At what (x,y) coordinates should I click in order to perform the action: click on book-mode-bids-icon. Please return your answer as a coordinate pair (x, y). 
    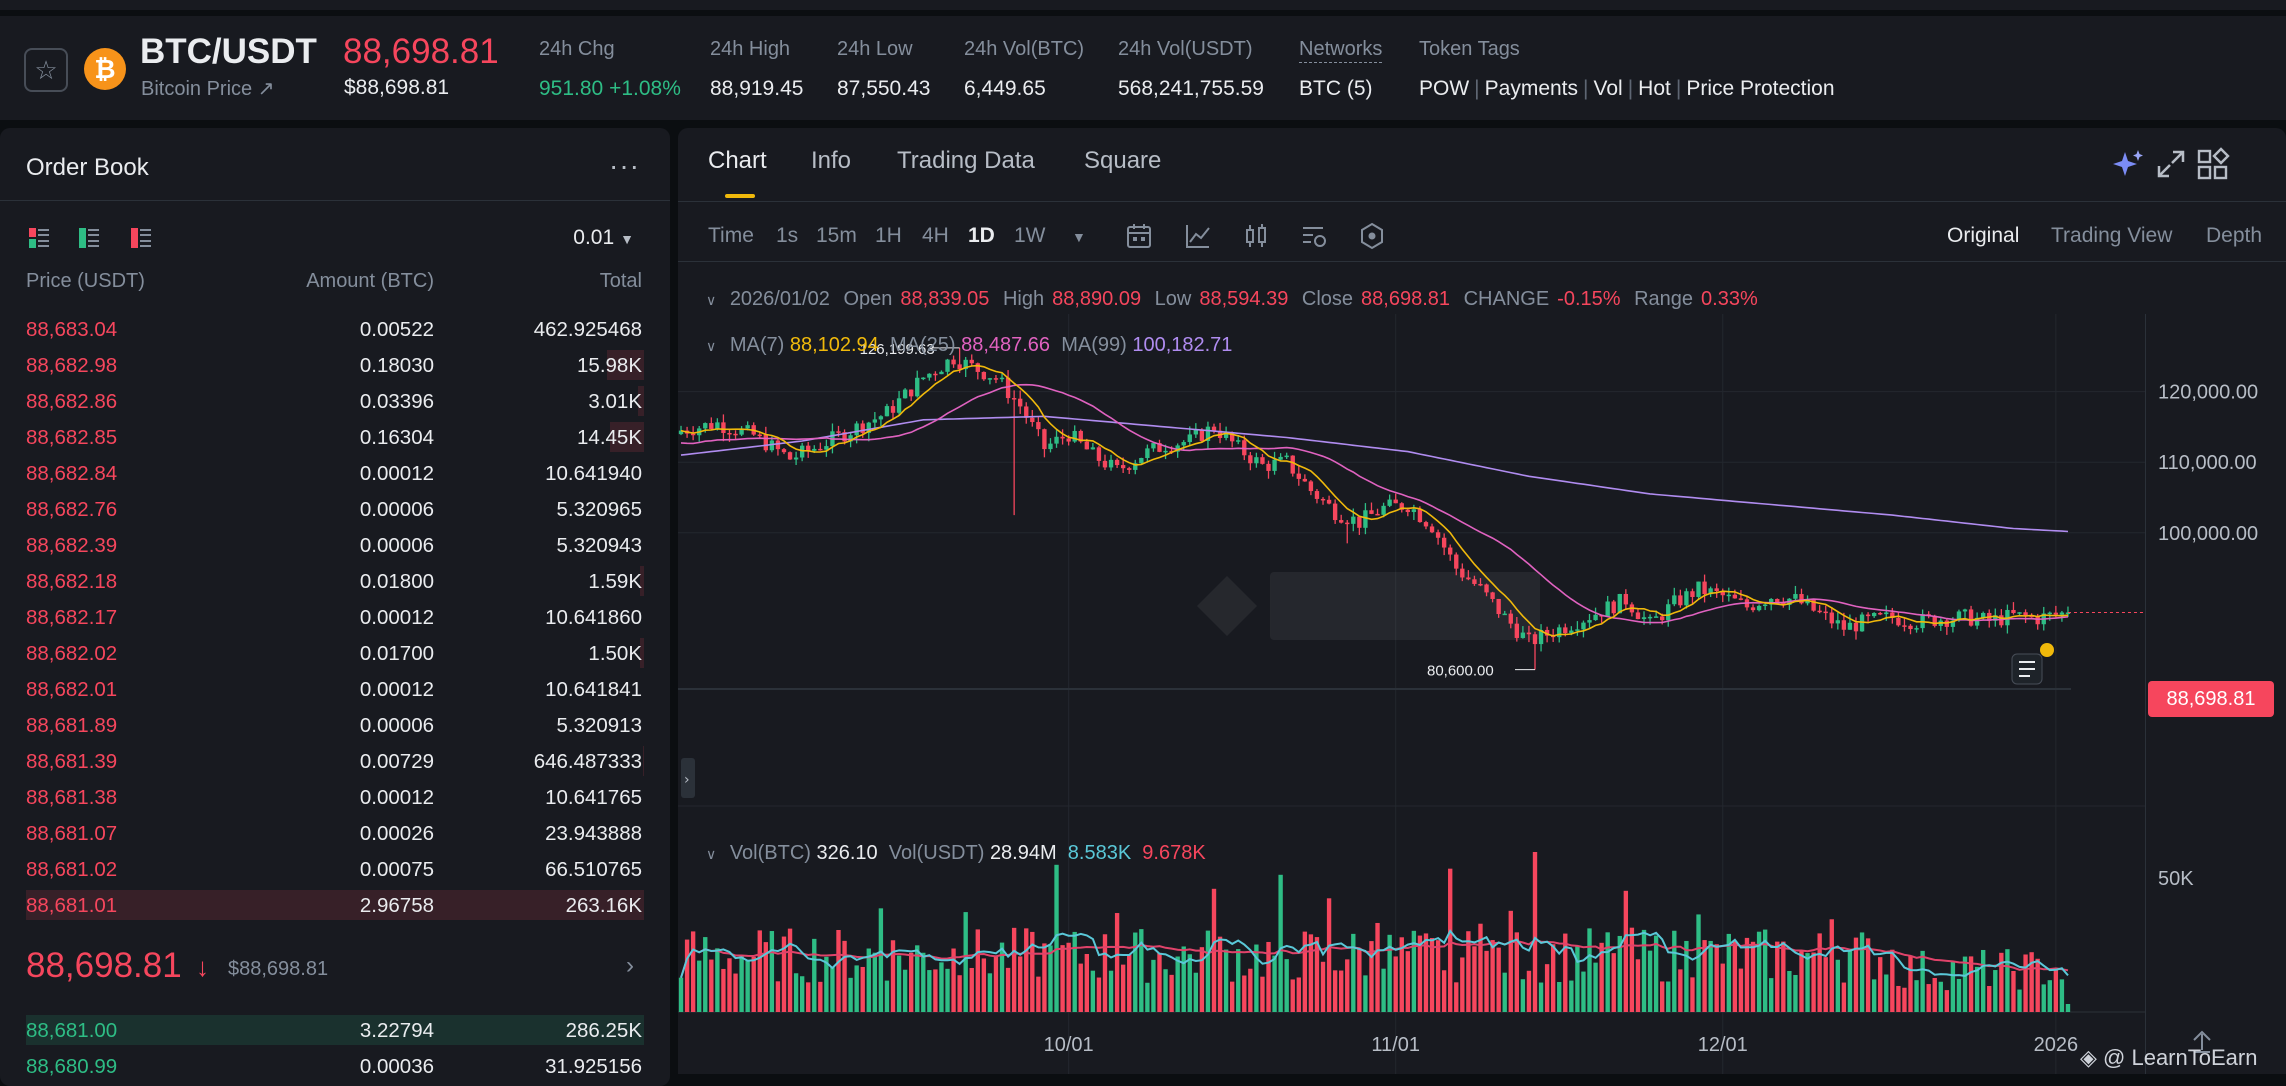
    Looking at the image, I should click on (89, 238).